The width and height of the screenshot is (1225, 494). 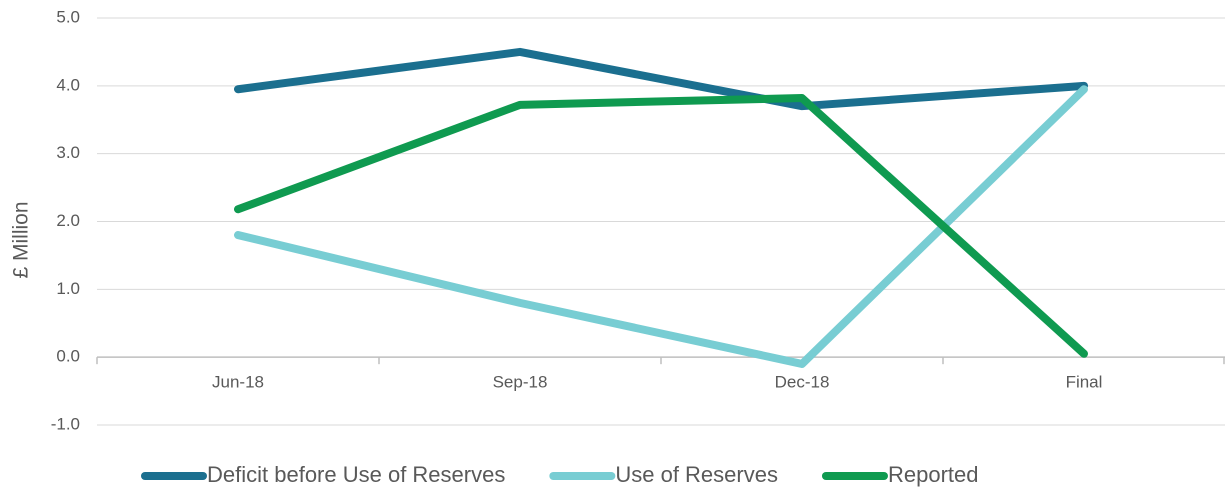 I want to click on y-axis-label: £ Million, so click(x=21, y=239).